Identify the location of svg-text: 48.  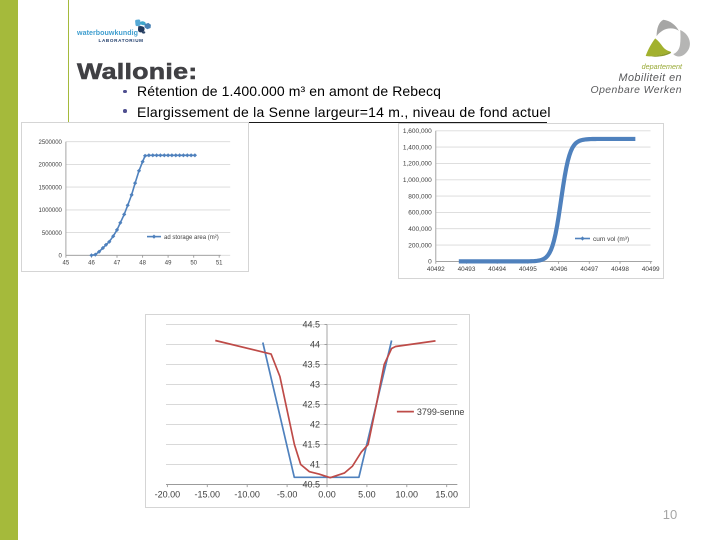
(142, 263).